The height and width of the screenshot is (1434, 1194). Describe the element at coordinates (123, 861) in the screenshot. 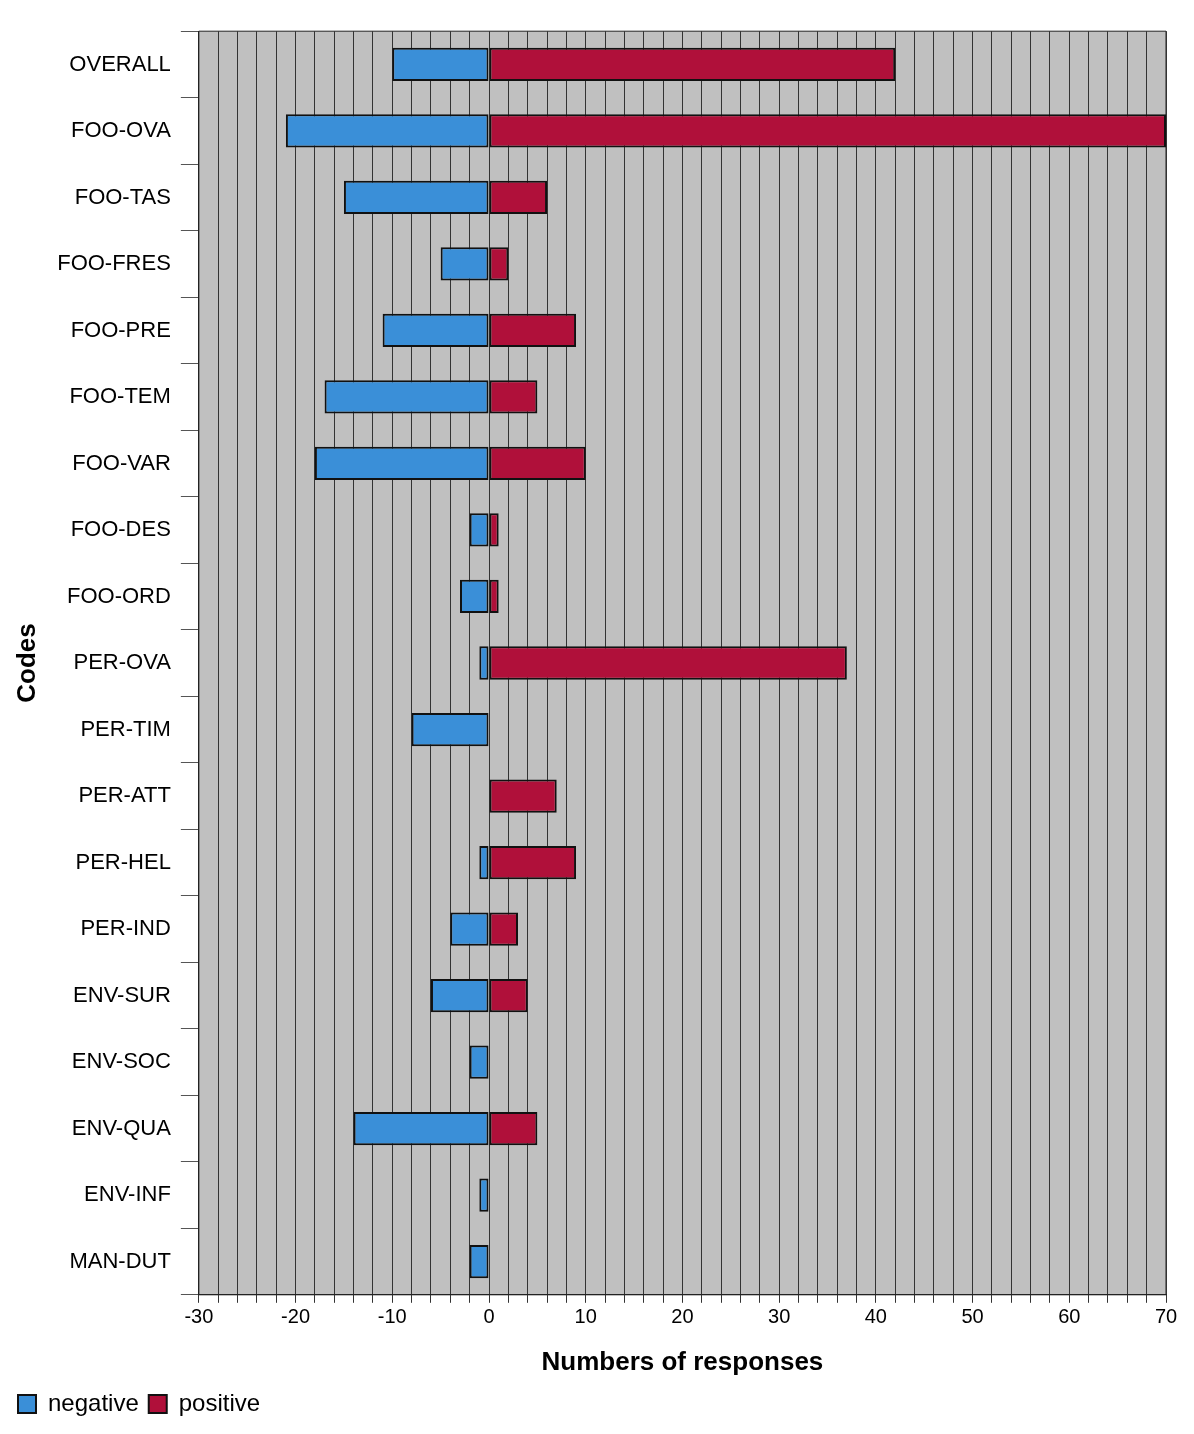

I see `y-tick-label: PER-HEL` at that location.